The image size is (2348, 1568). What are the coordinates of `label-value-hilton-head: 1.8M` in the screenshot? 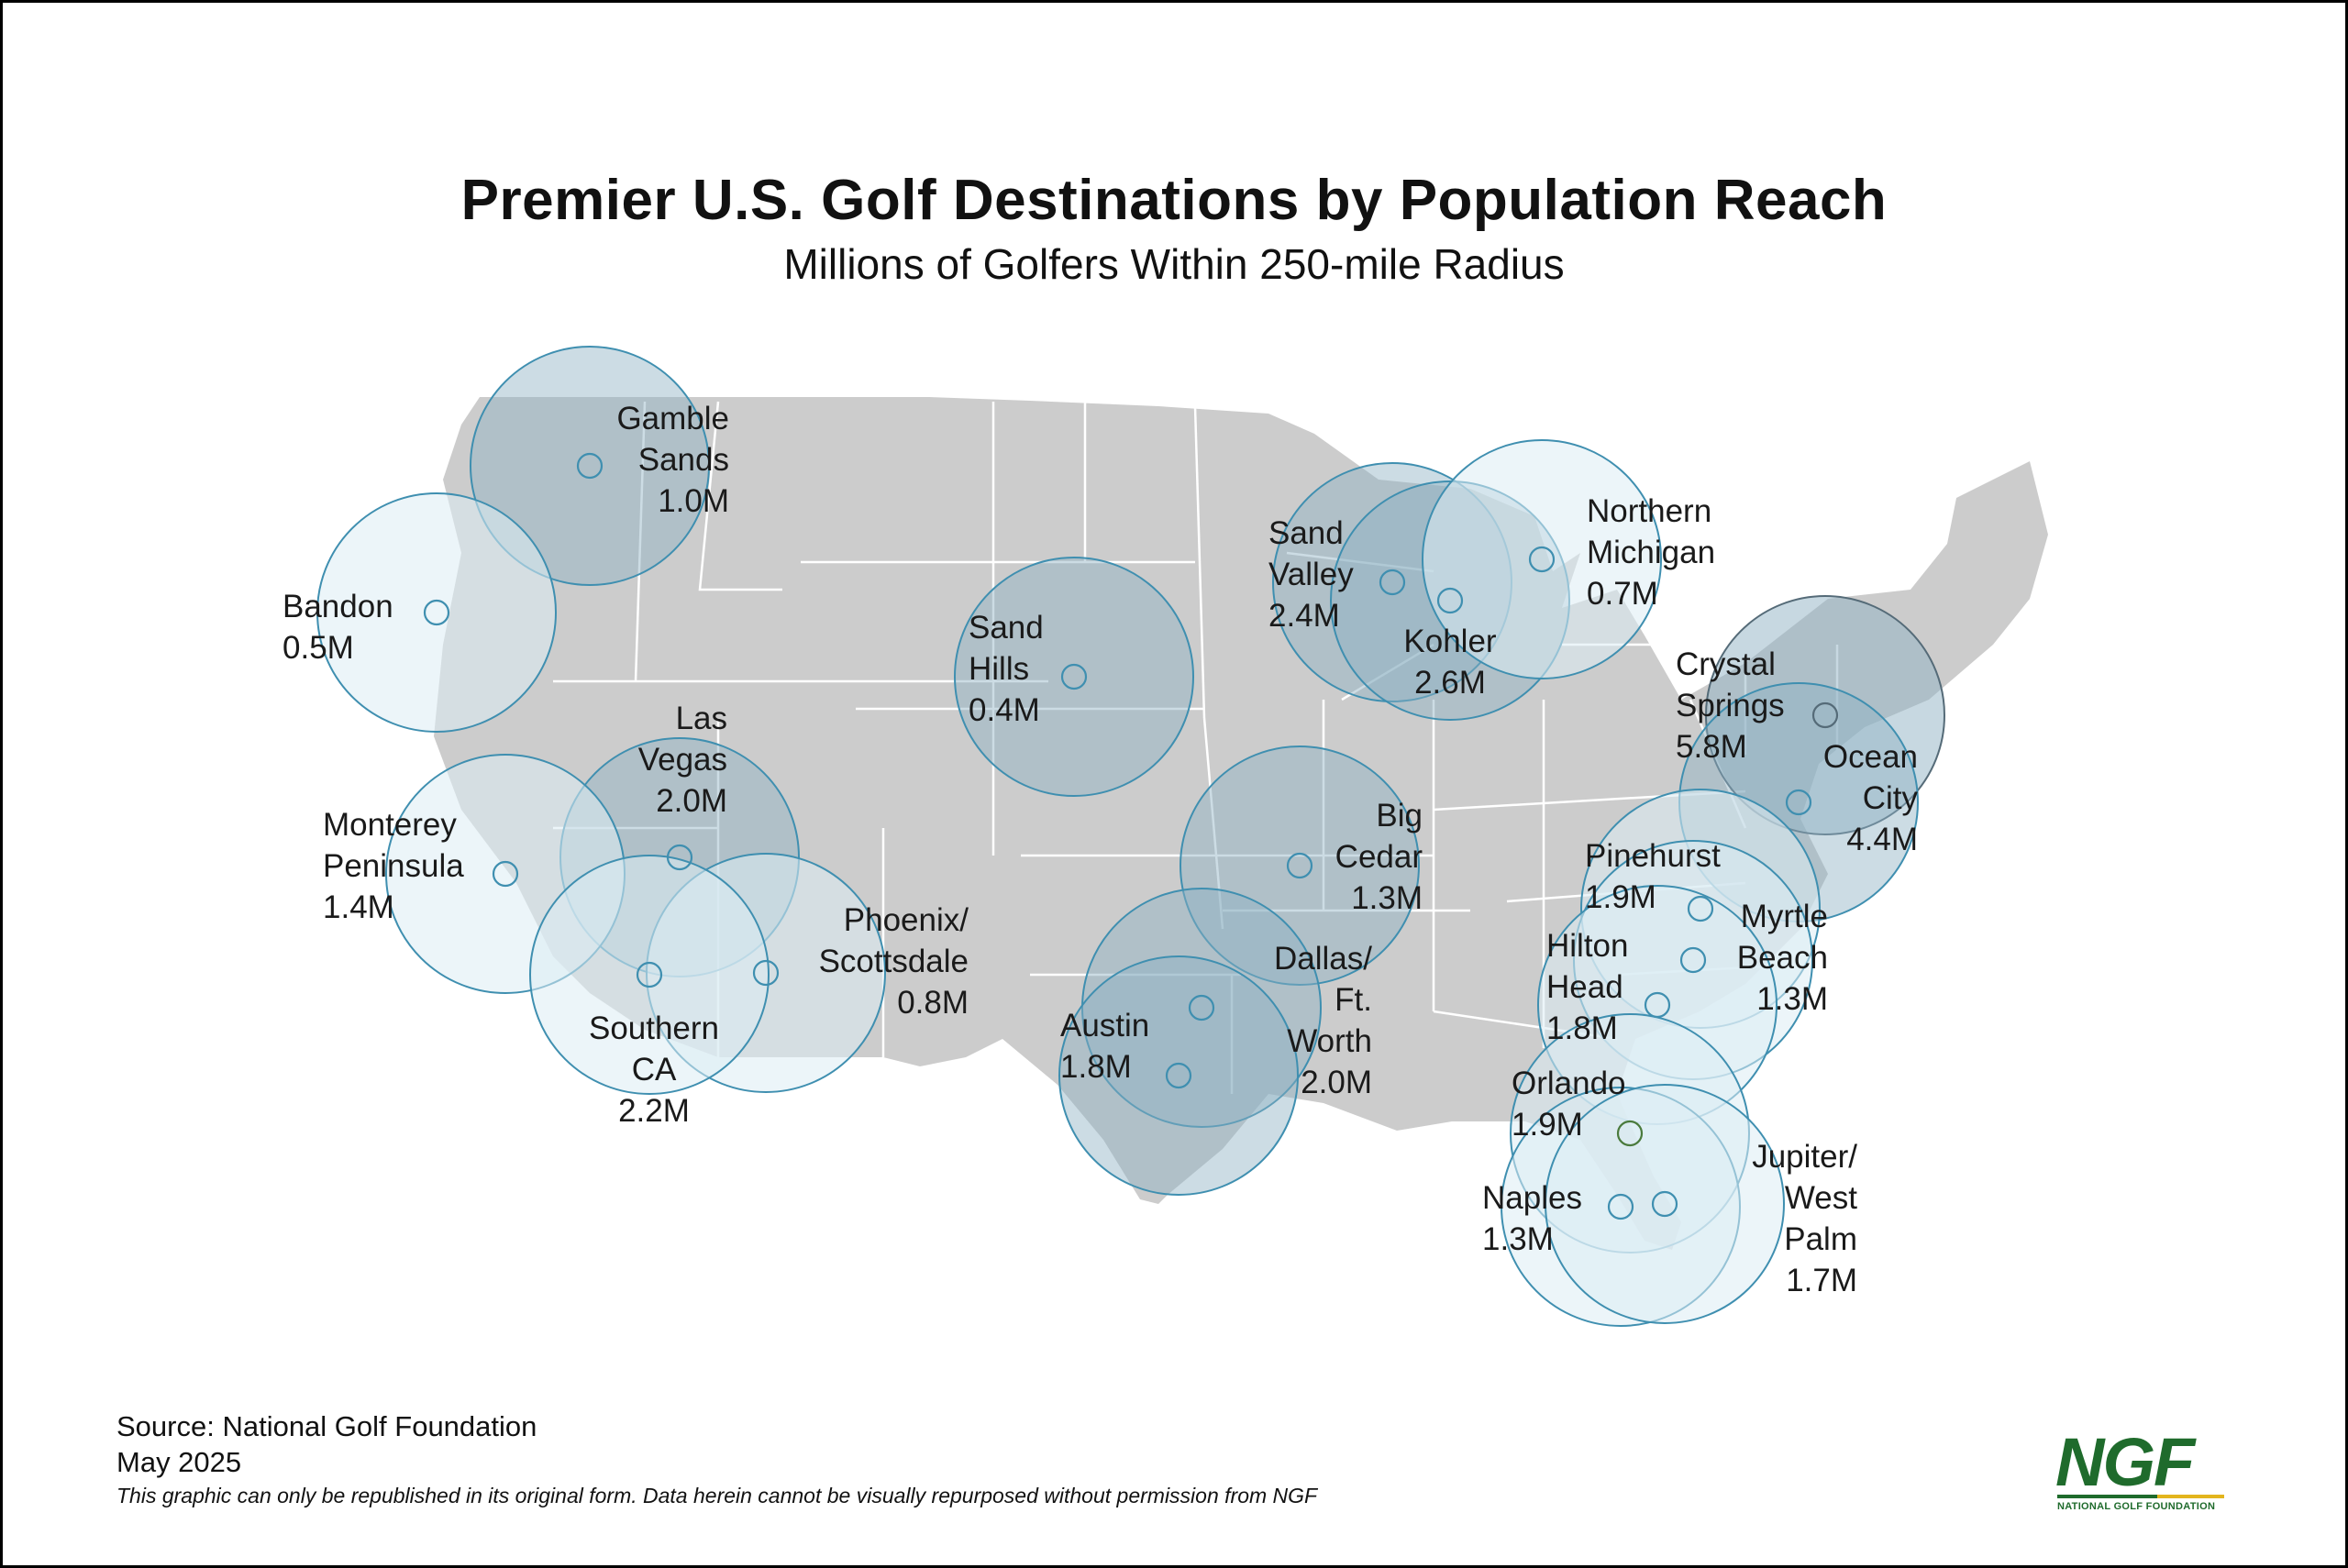 It's located at (1582, 1028).